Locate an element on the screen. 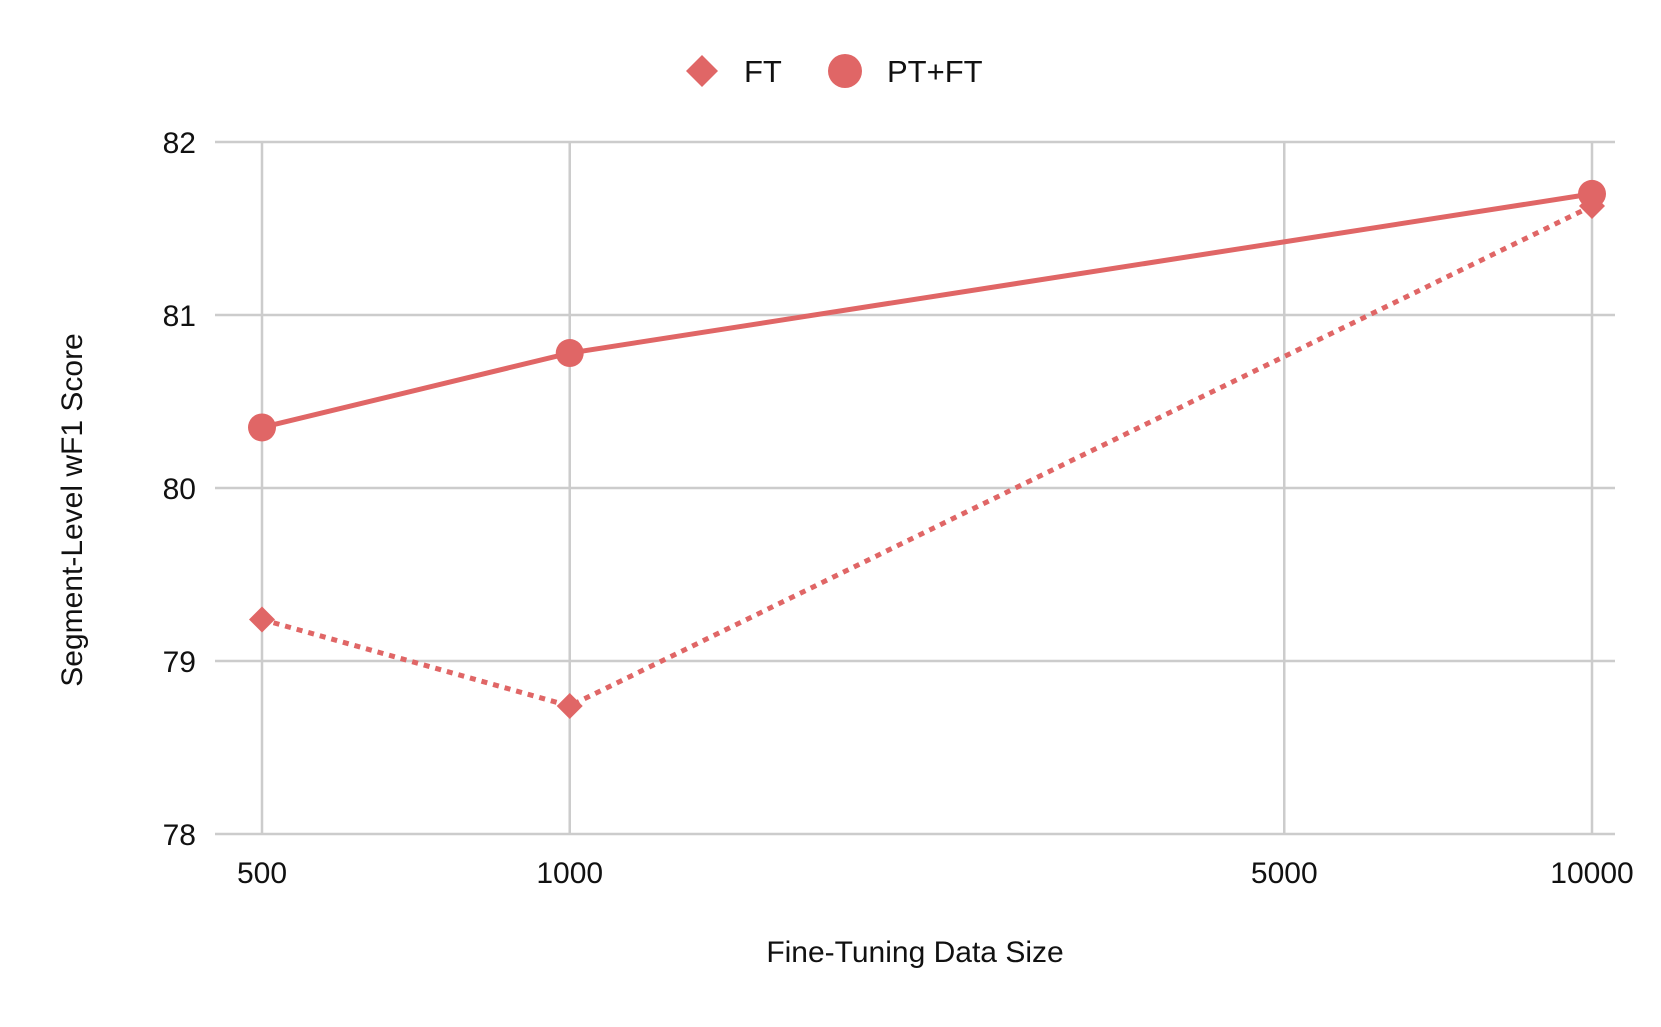  y-tick-label-81: 81 is located at coordinates (179, 316).